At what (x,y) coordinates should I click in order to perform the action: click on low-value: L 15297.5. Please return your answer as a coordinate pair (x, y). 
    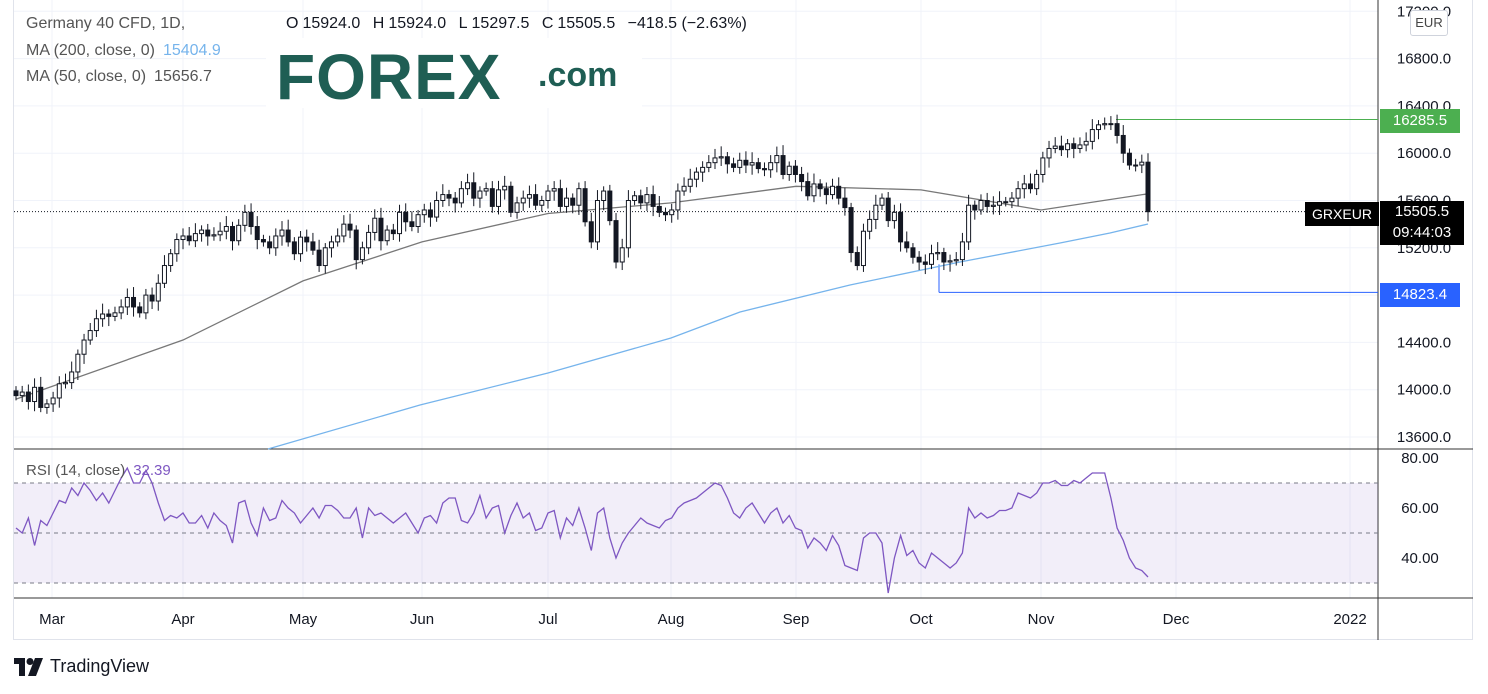
    Looking at the image, I should click on (494, 23).